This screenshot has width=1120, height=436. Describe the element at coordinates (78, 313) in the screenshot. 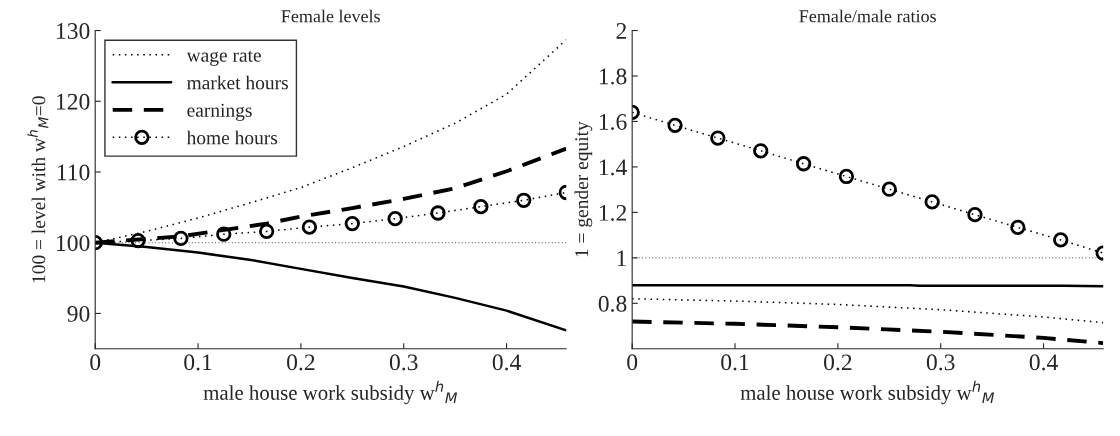

I see `y-tick-label: 90` at that location.